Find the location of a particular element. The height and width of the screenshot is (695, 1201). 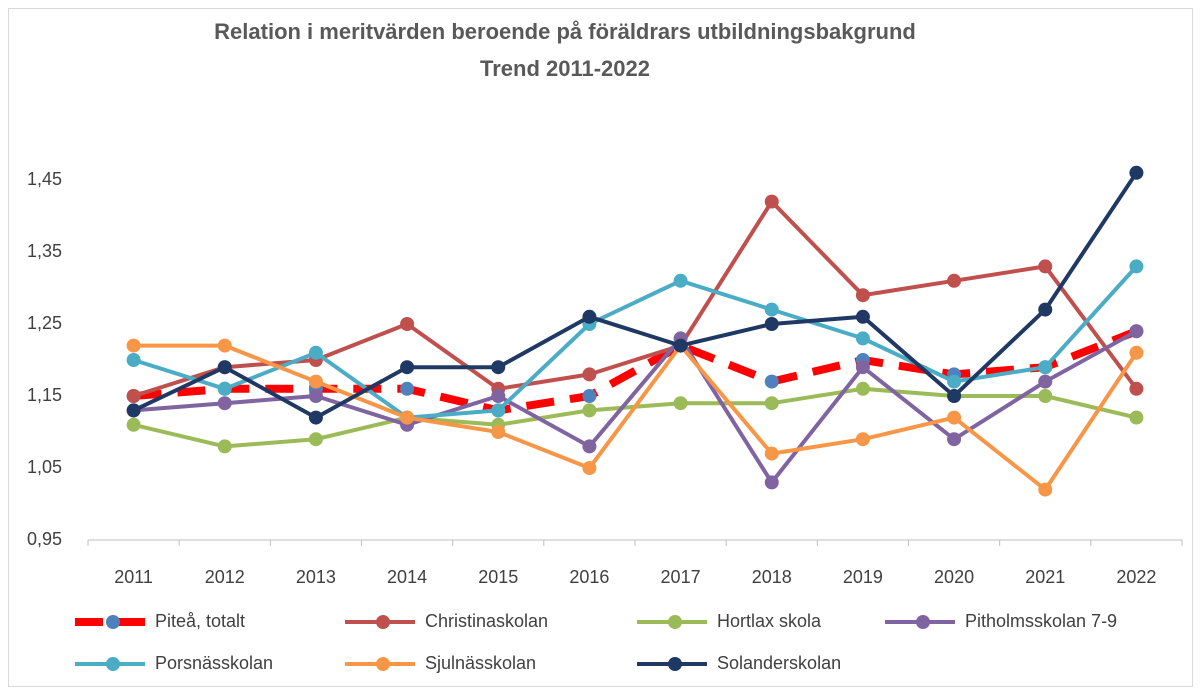

legend-label: Hortlax skola is located at coordinates (769, 621).